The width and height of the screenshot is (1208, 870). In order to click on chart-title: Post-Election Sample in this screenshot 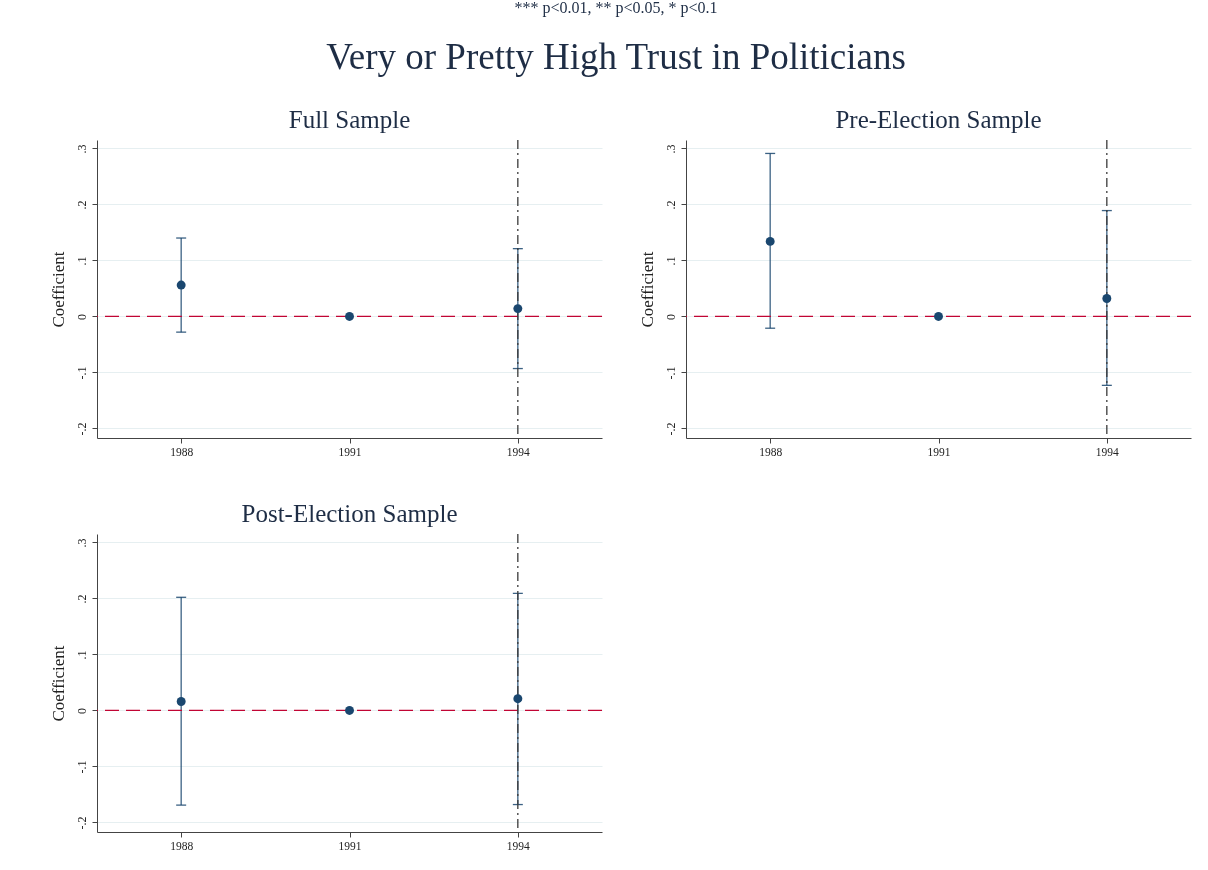, I will do `click(349, 514)`.